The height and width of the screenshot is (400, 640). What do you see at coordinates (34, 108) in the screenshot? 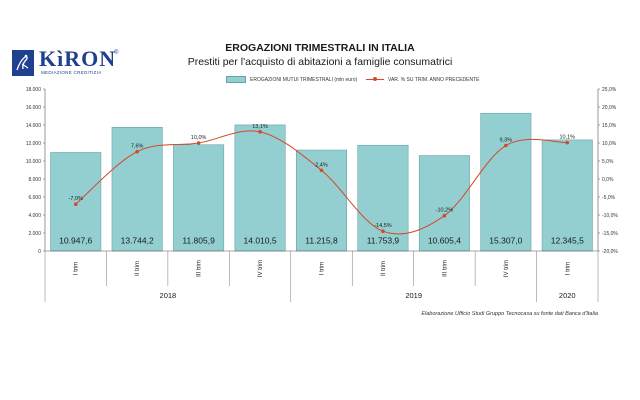
I see `left-axis-tick-label: 16.000` at bounding box center [34, 108].